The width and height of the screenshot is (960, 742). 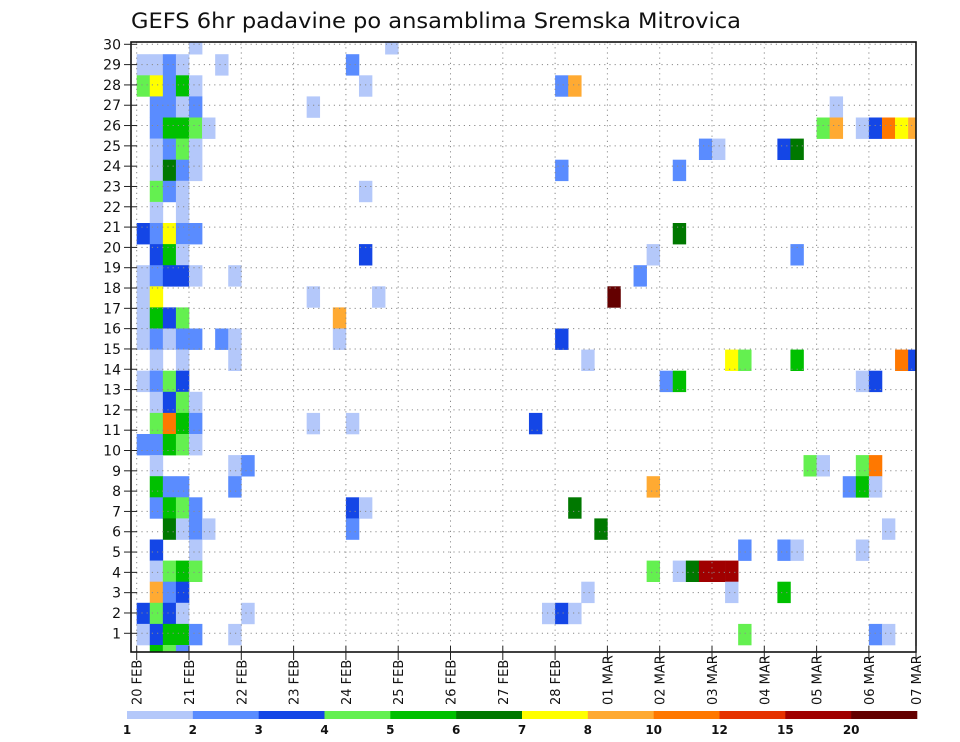 I want to click on colorbar-label: 1, so click(x=127, y=730).